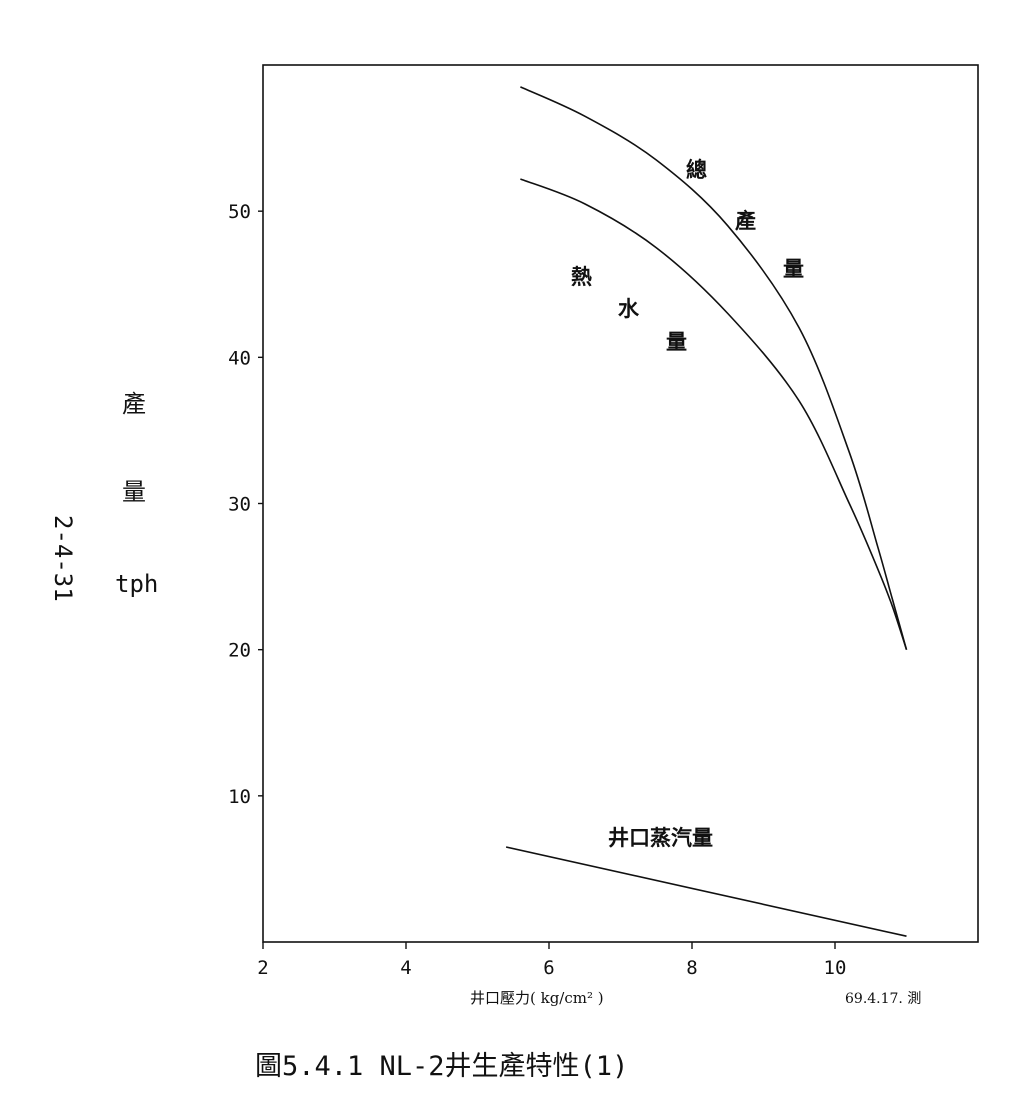  I want to click on wellhead-steam-line, so click(706, 891).